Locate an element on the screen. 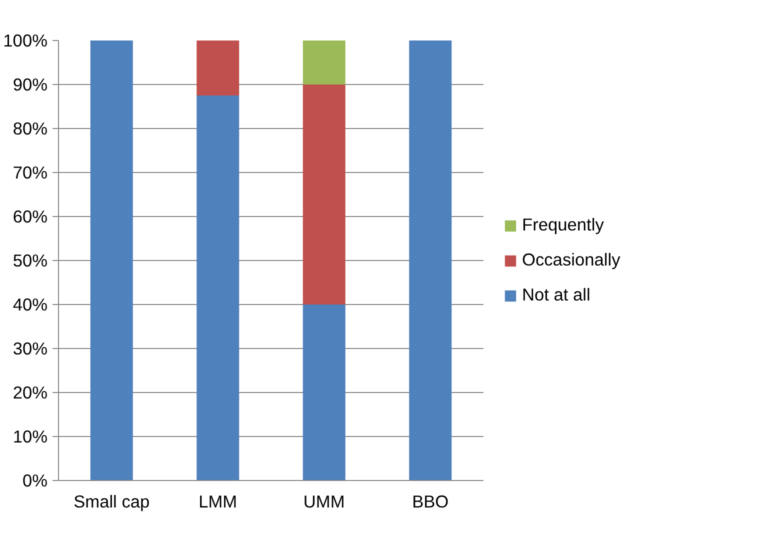  y-tick-label: 60% is located at coordinates (30, 216).